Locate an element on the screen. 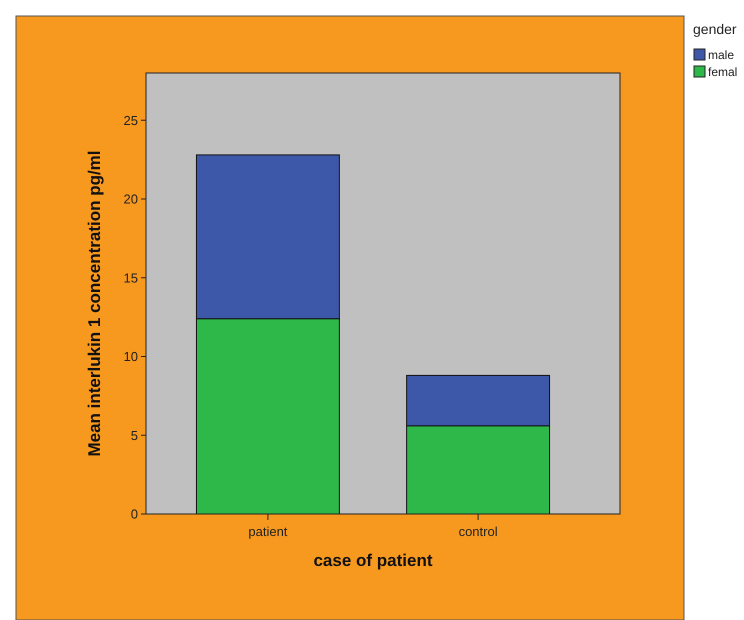 Image resolution: width=744 pixels, height=620 pixels. y-tick-label: 5 is located at coordinates (134, 435).